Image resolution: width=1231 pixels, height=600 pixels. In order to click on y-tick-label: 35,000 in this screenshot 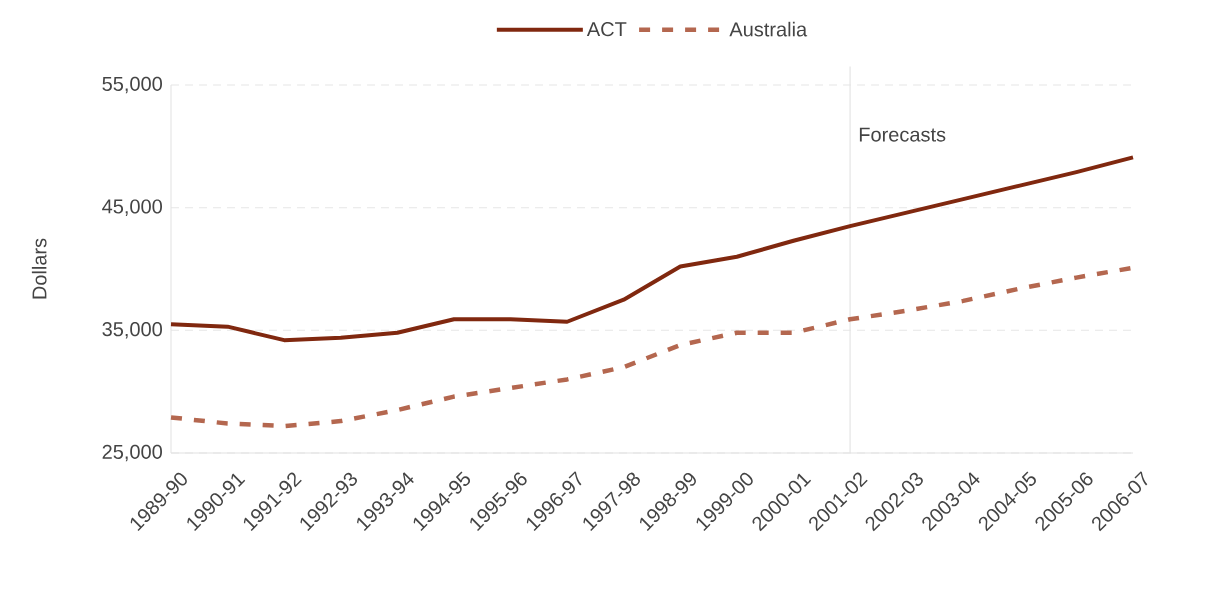, I will do `click(132, 330)`.